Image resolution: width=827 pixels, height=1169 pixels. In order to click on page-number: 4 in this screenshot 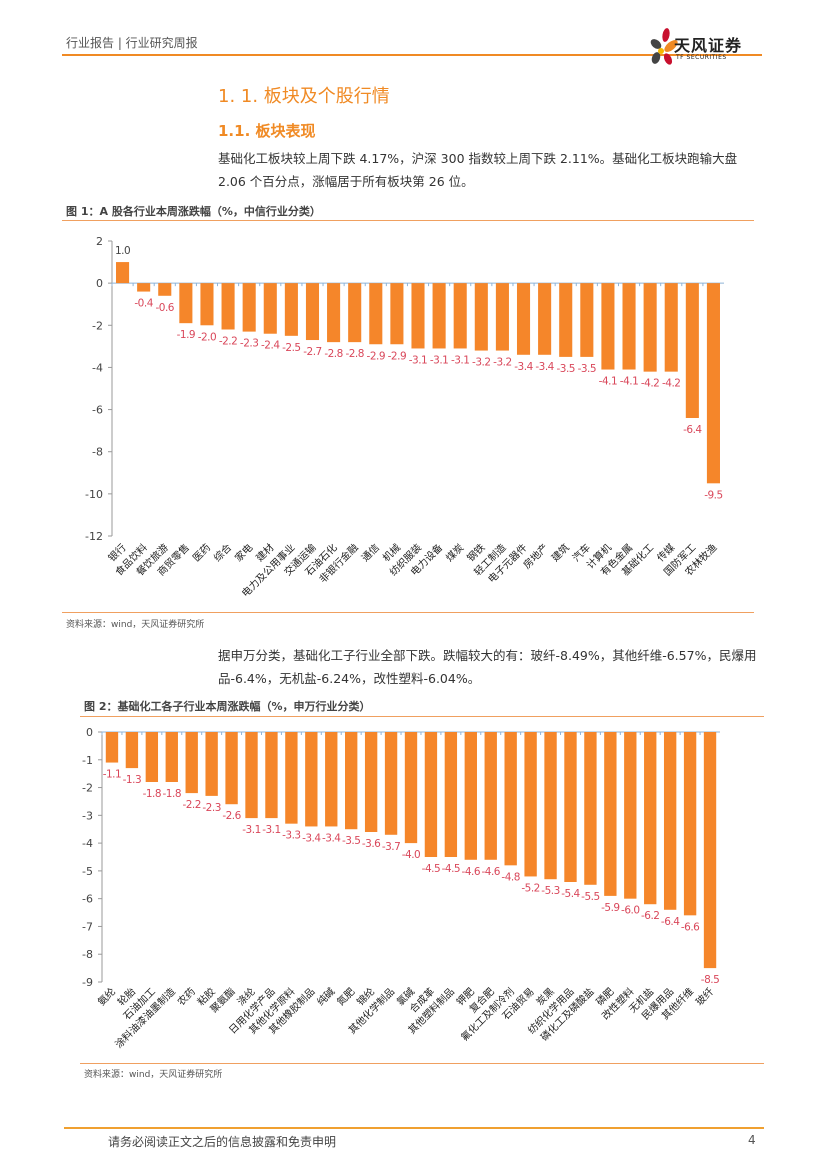, I will do `click(752, 1140)`.